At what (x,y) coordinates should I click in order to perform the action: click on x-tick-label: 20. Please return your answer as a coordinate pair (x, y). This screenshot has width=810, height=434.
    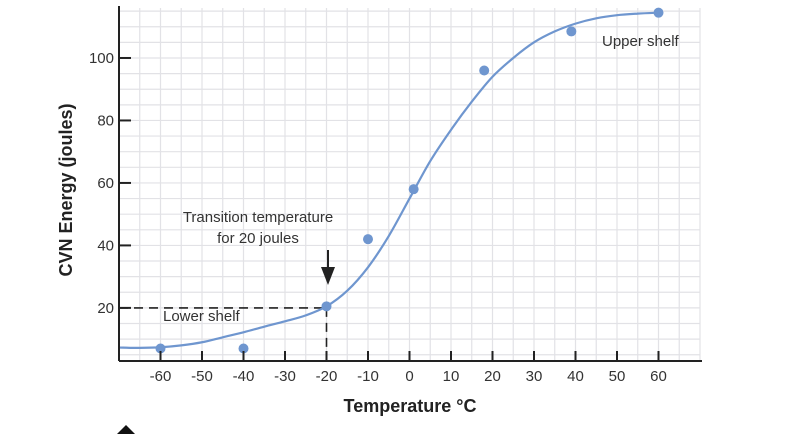
    Looking at the image, I should click on (492, 376).